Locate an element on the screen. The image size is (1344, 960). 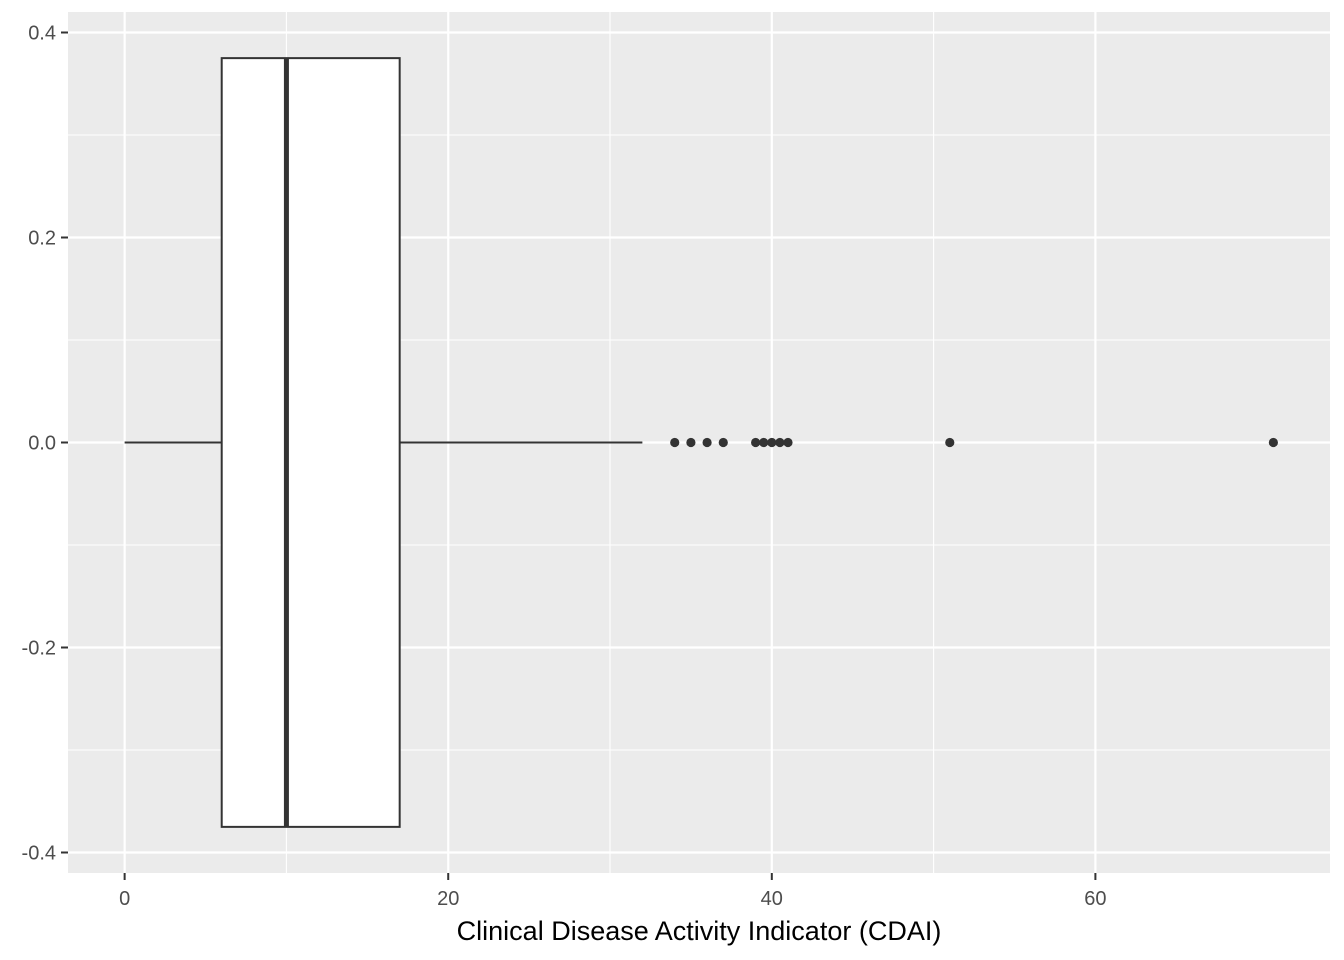
outlier-layer is located at coordinates (974, 442).